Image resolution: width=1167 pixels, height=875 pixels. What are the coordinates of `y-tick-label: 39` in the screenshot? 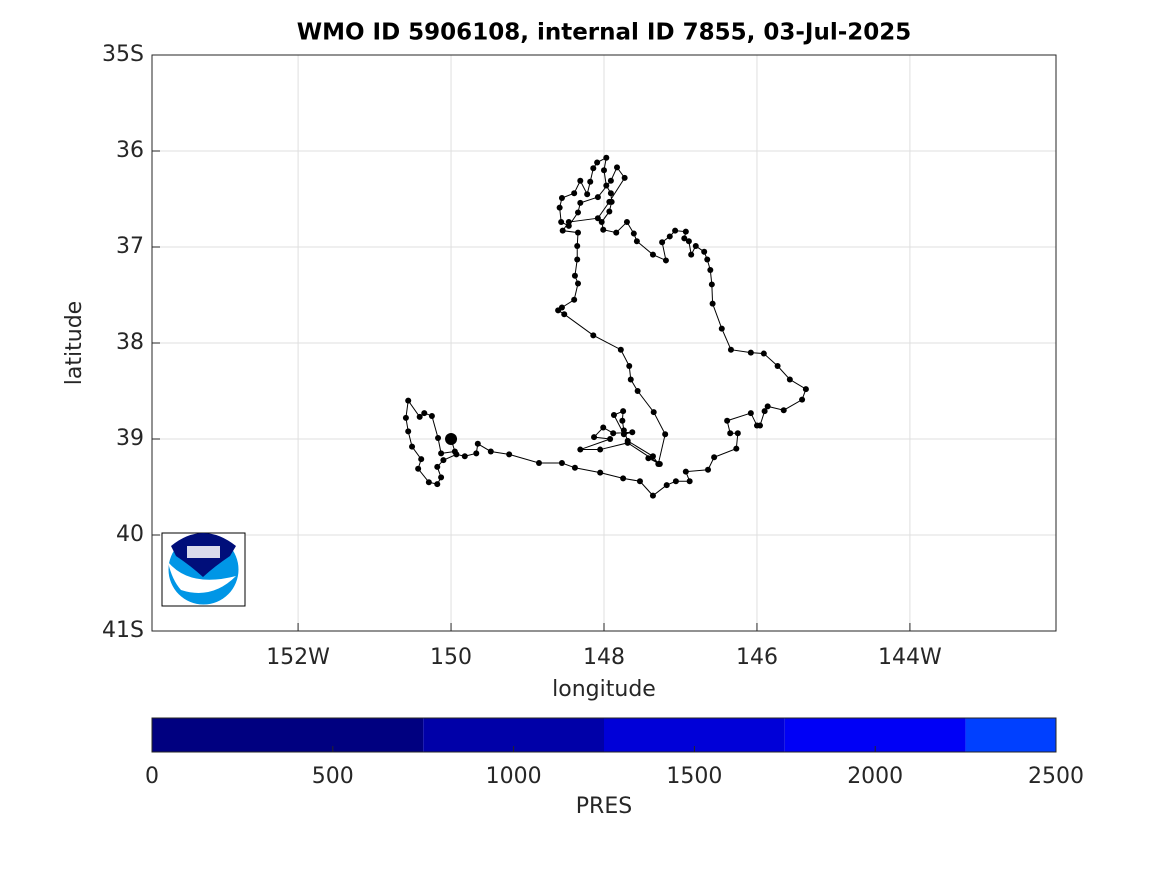 It's located at (130, 438).